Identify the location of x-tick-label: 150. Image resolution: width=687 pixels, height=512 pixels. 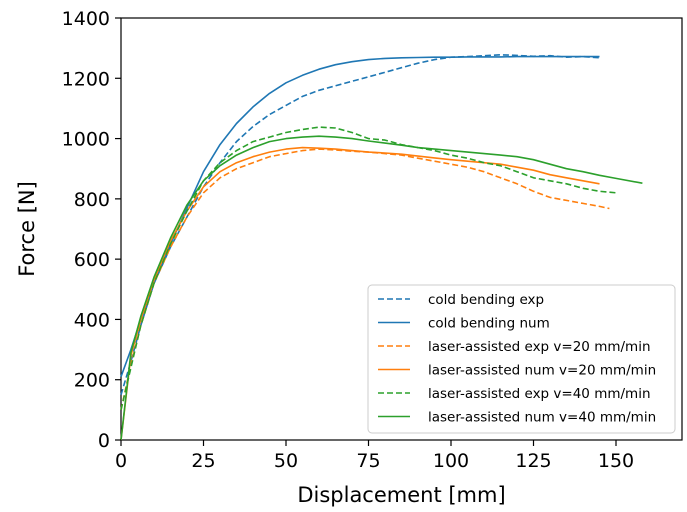
(616, 461).